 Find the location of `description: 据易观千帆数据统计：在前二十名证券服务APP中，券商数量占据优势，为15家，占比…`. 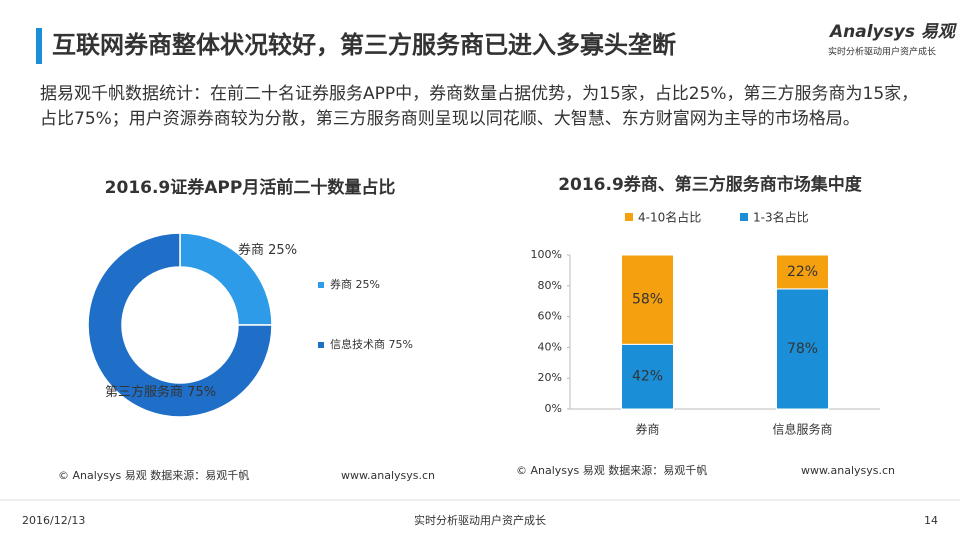

description: 据易观千帆数据统计：在前二十名证券服务APP中，券商数量占据优势，为15家，占比… is located at coordinates (479, 106).